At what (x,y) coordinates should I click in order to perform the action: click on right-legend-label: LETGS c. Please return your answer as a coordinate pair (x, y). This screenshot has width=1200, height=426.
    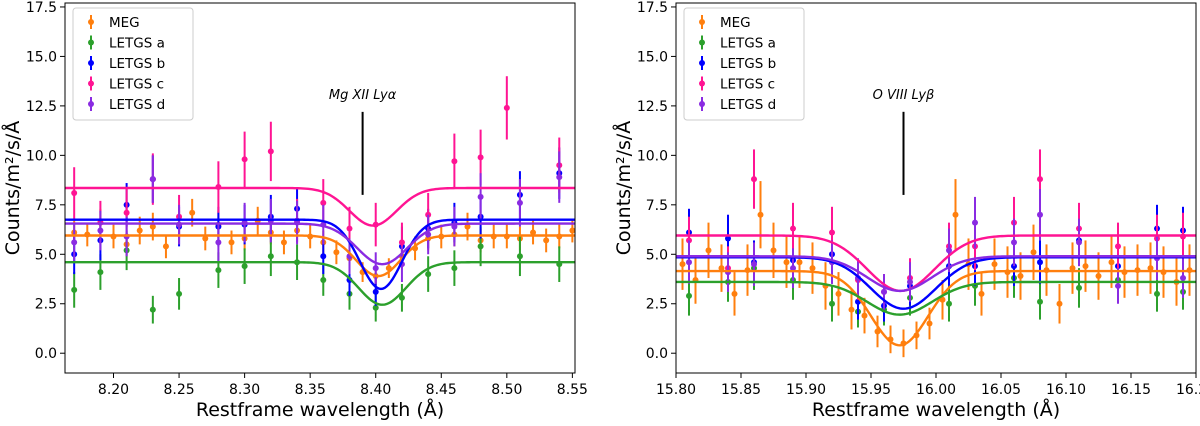
    Looking at the image, I should click on (747, 85).